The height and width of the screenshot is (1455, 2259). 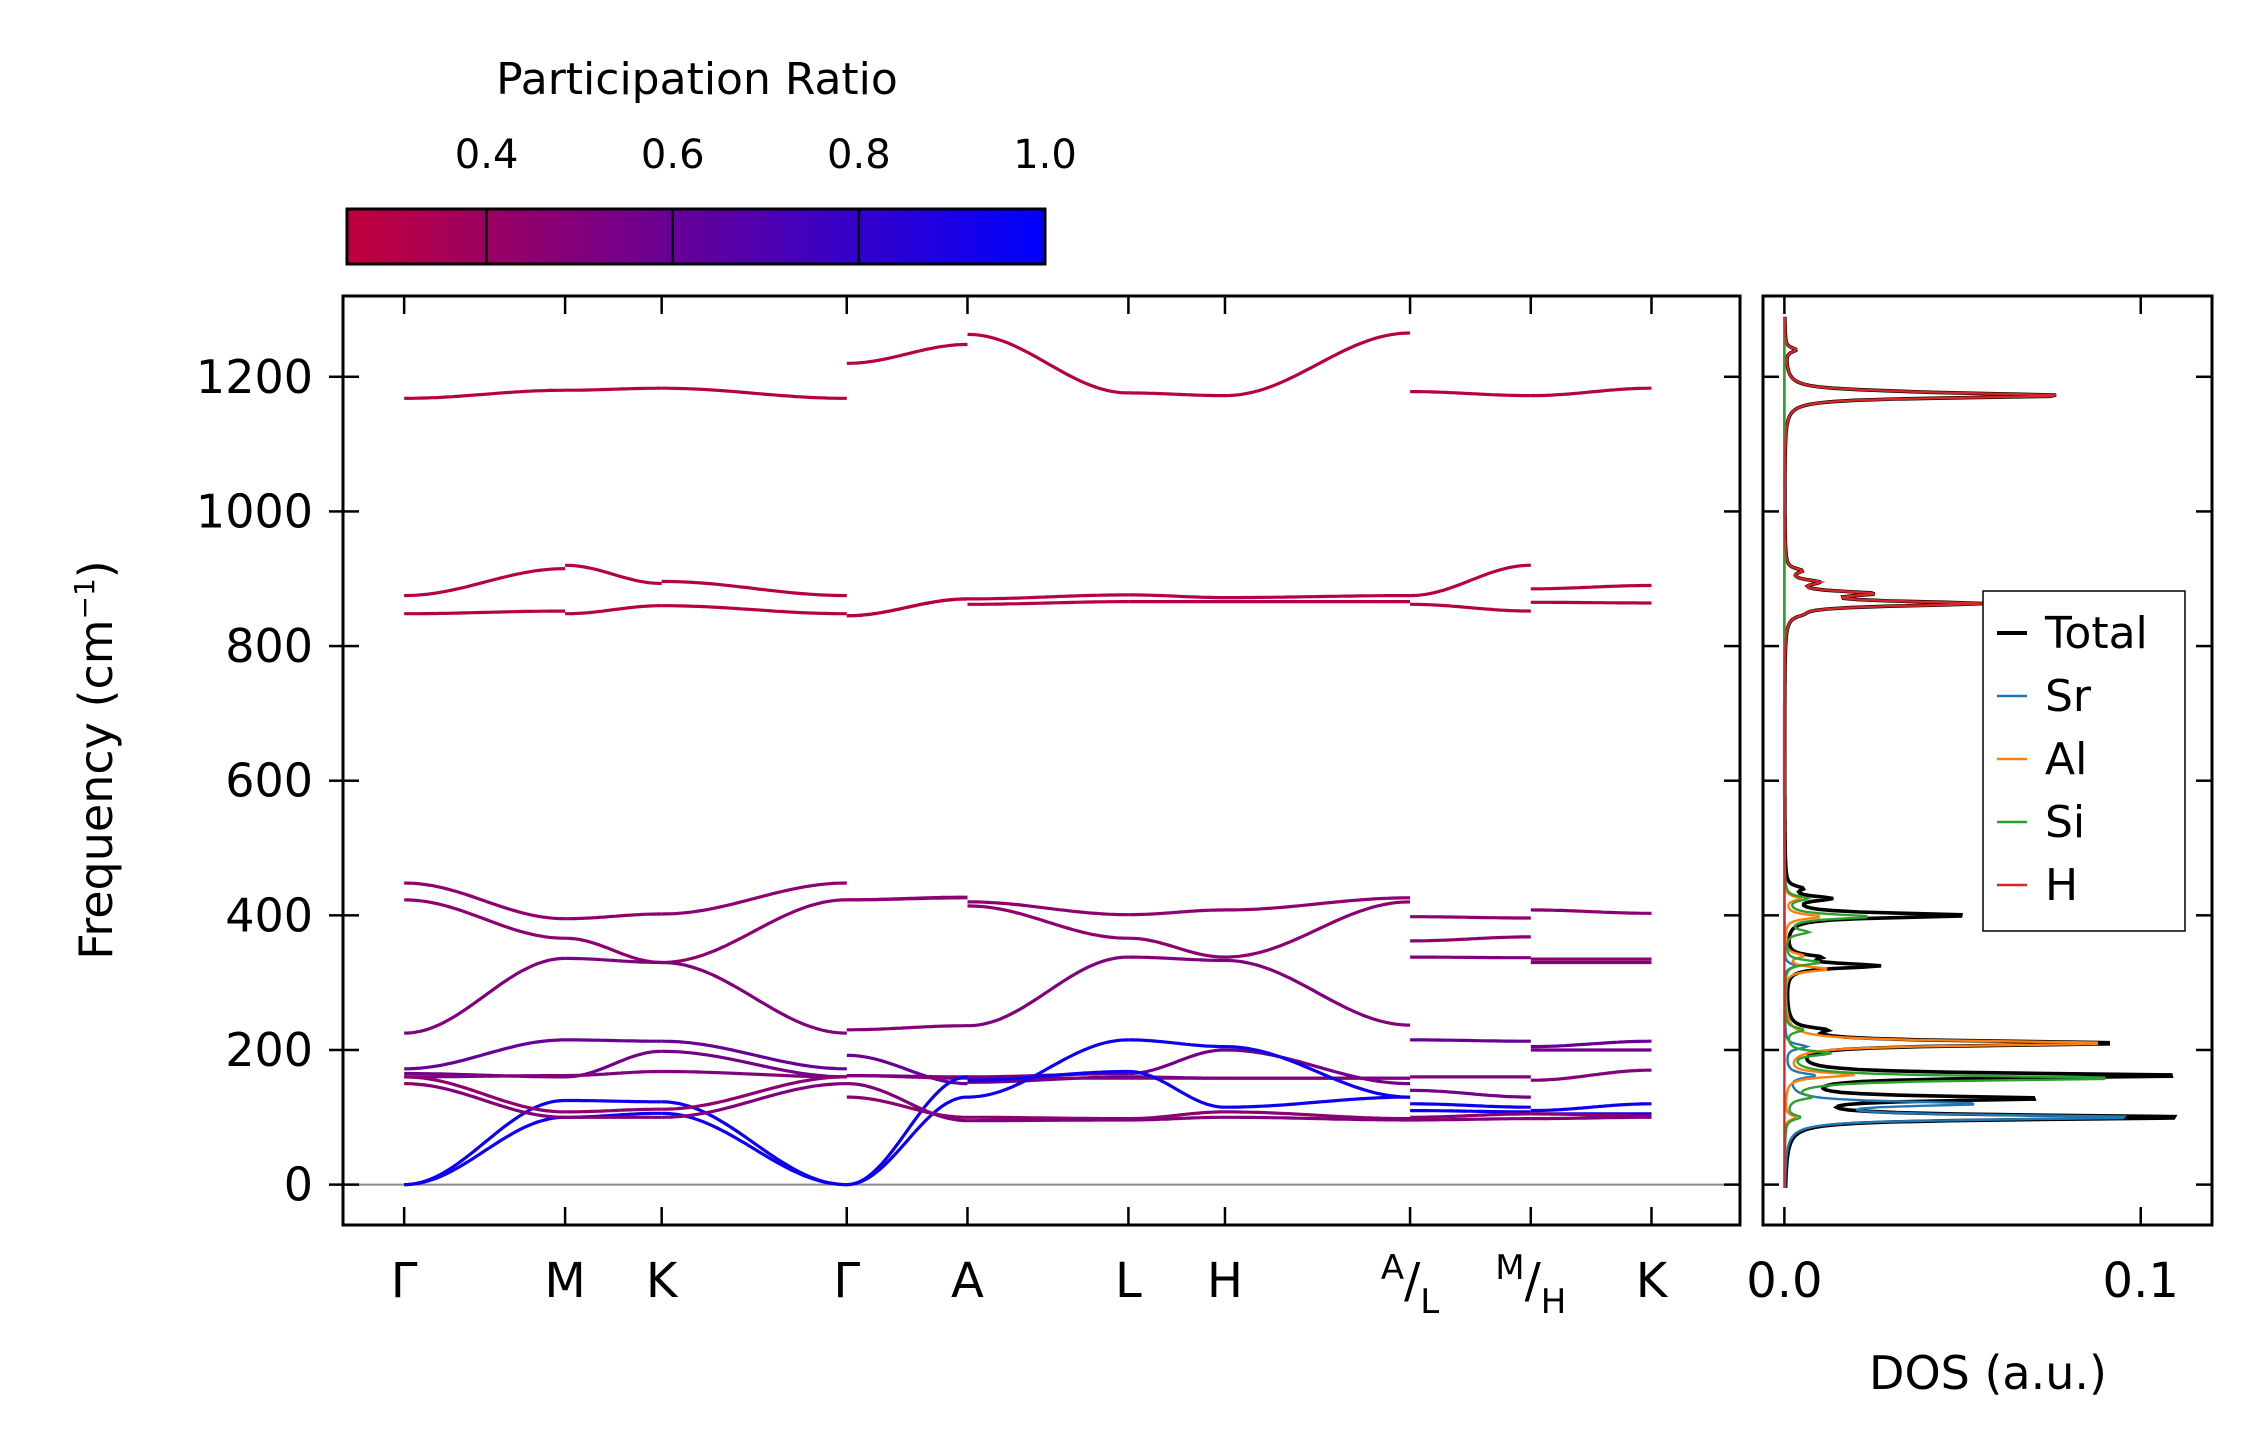 What do you see at coordinates (2096, 633) in the screenshot?
I see `legend-label: Total` at bounding box center [2096, 633].